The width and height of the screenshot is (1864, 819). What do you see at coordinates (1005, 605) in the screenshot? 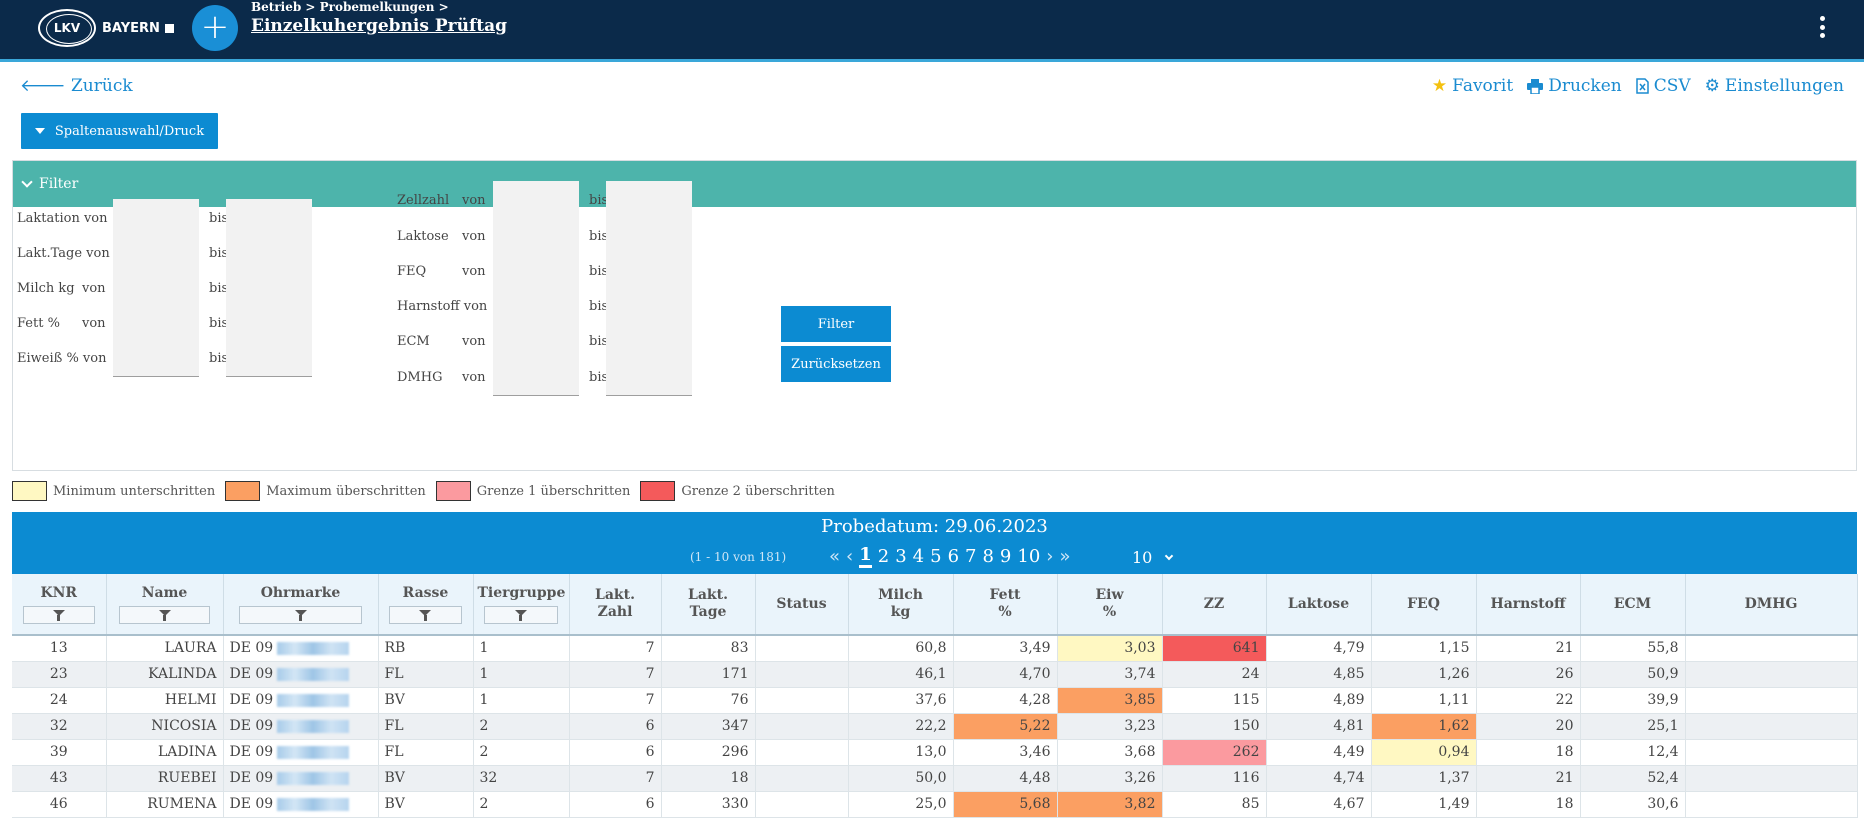
I see `column-header: Fett%` at bounding box center [1005, 605].